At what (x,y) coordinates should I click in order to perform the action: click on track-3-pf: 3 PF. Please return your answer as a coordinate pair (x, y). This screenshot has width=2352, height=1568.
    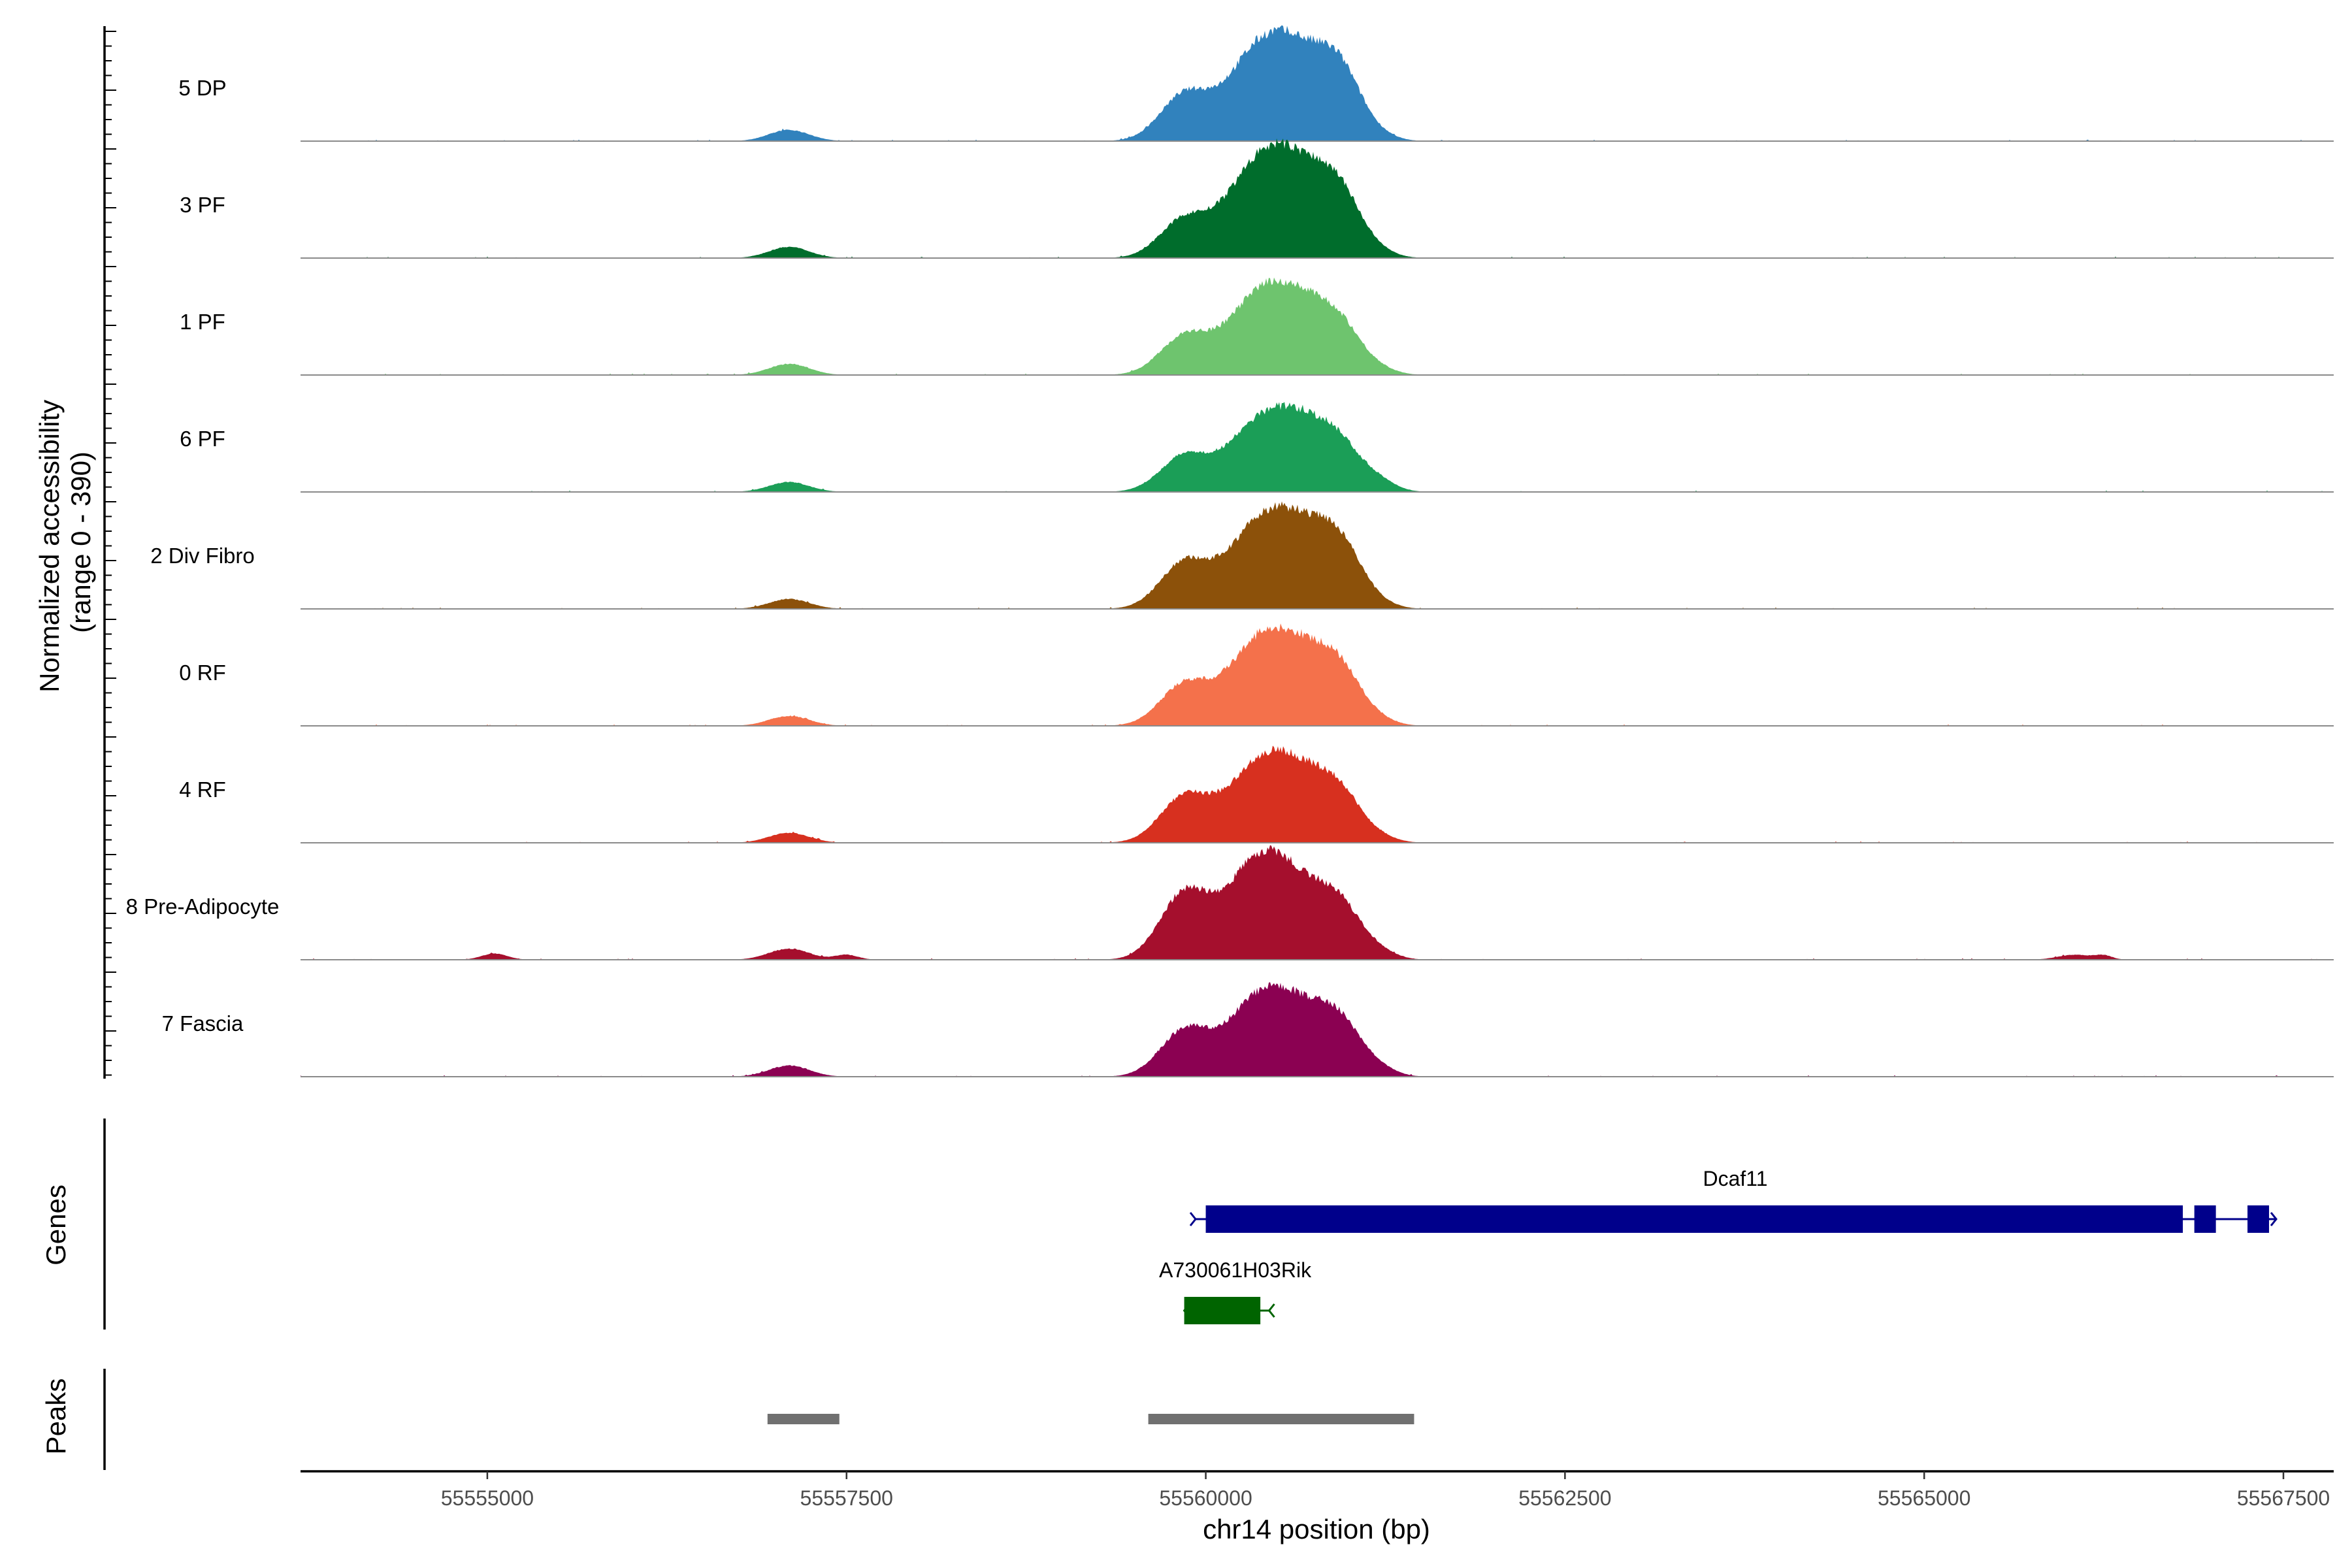
    Looking at the image, I should click on (1257, 198).